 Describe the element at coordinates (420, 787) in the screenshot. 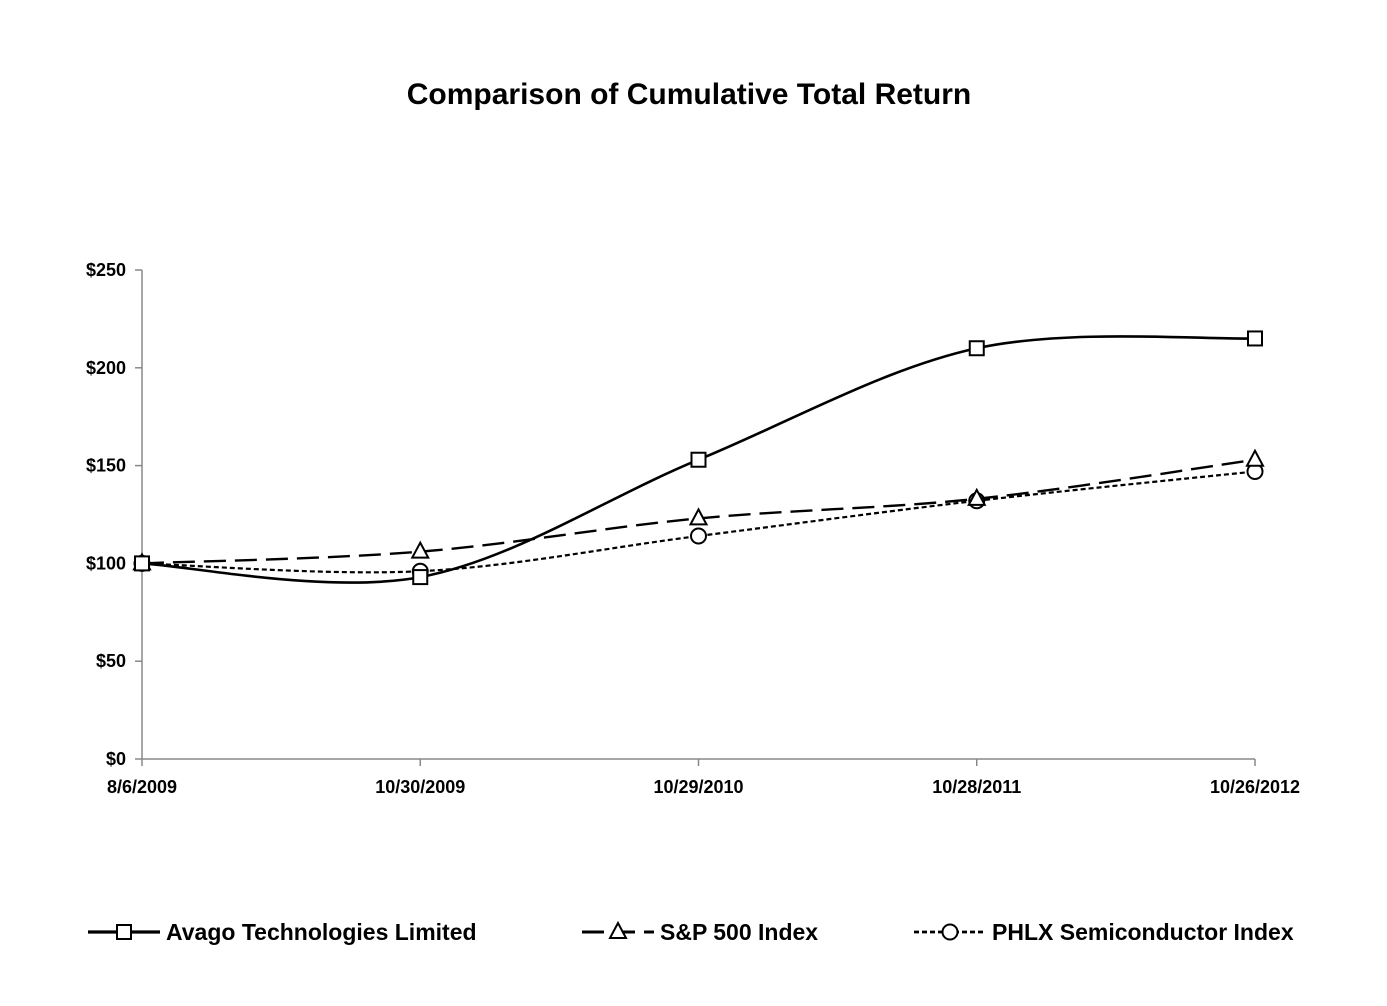

I see `x-tick-label: 10/30/2009` at that location.